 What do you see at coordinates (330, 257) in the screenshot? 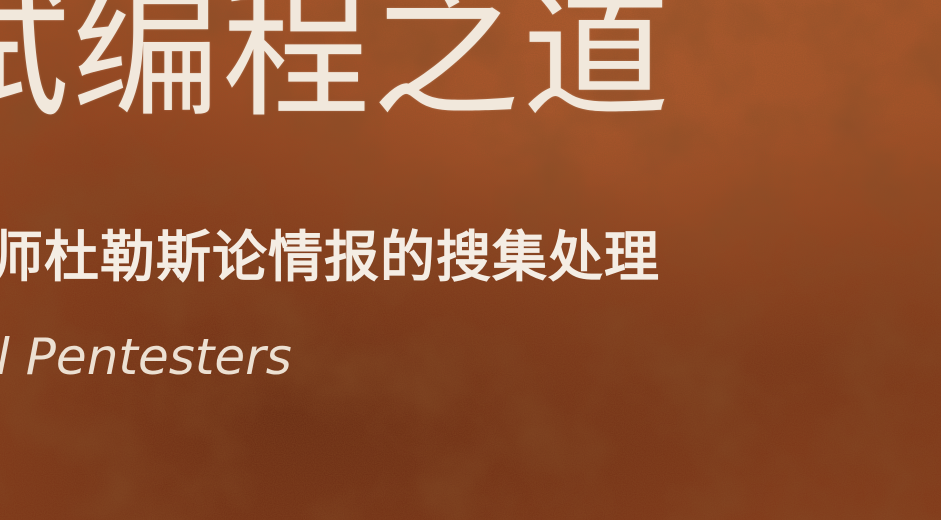
I see `book-subtitle: 师杜勒斯论情报的搜集处理` at bounding box center [330, 257].